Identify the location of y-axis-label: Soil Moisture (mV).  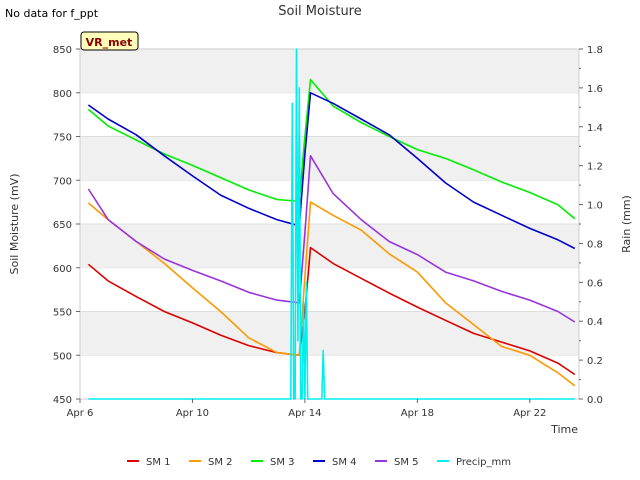
(14, 224).